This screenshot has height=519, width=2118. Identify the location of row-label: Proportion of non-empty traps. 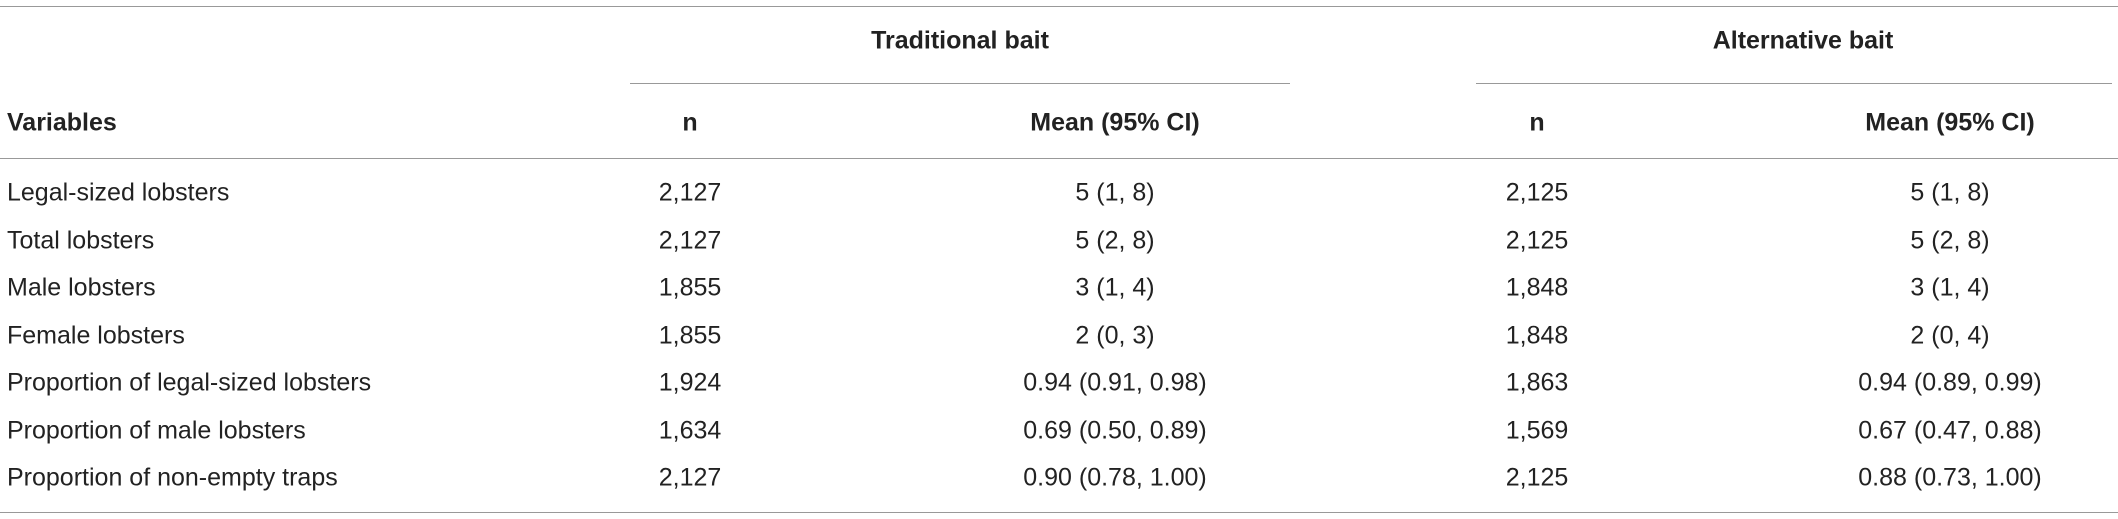
(172, 477).